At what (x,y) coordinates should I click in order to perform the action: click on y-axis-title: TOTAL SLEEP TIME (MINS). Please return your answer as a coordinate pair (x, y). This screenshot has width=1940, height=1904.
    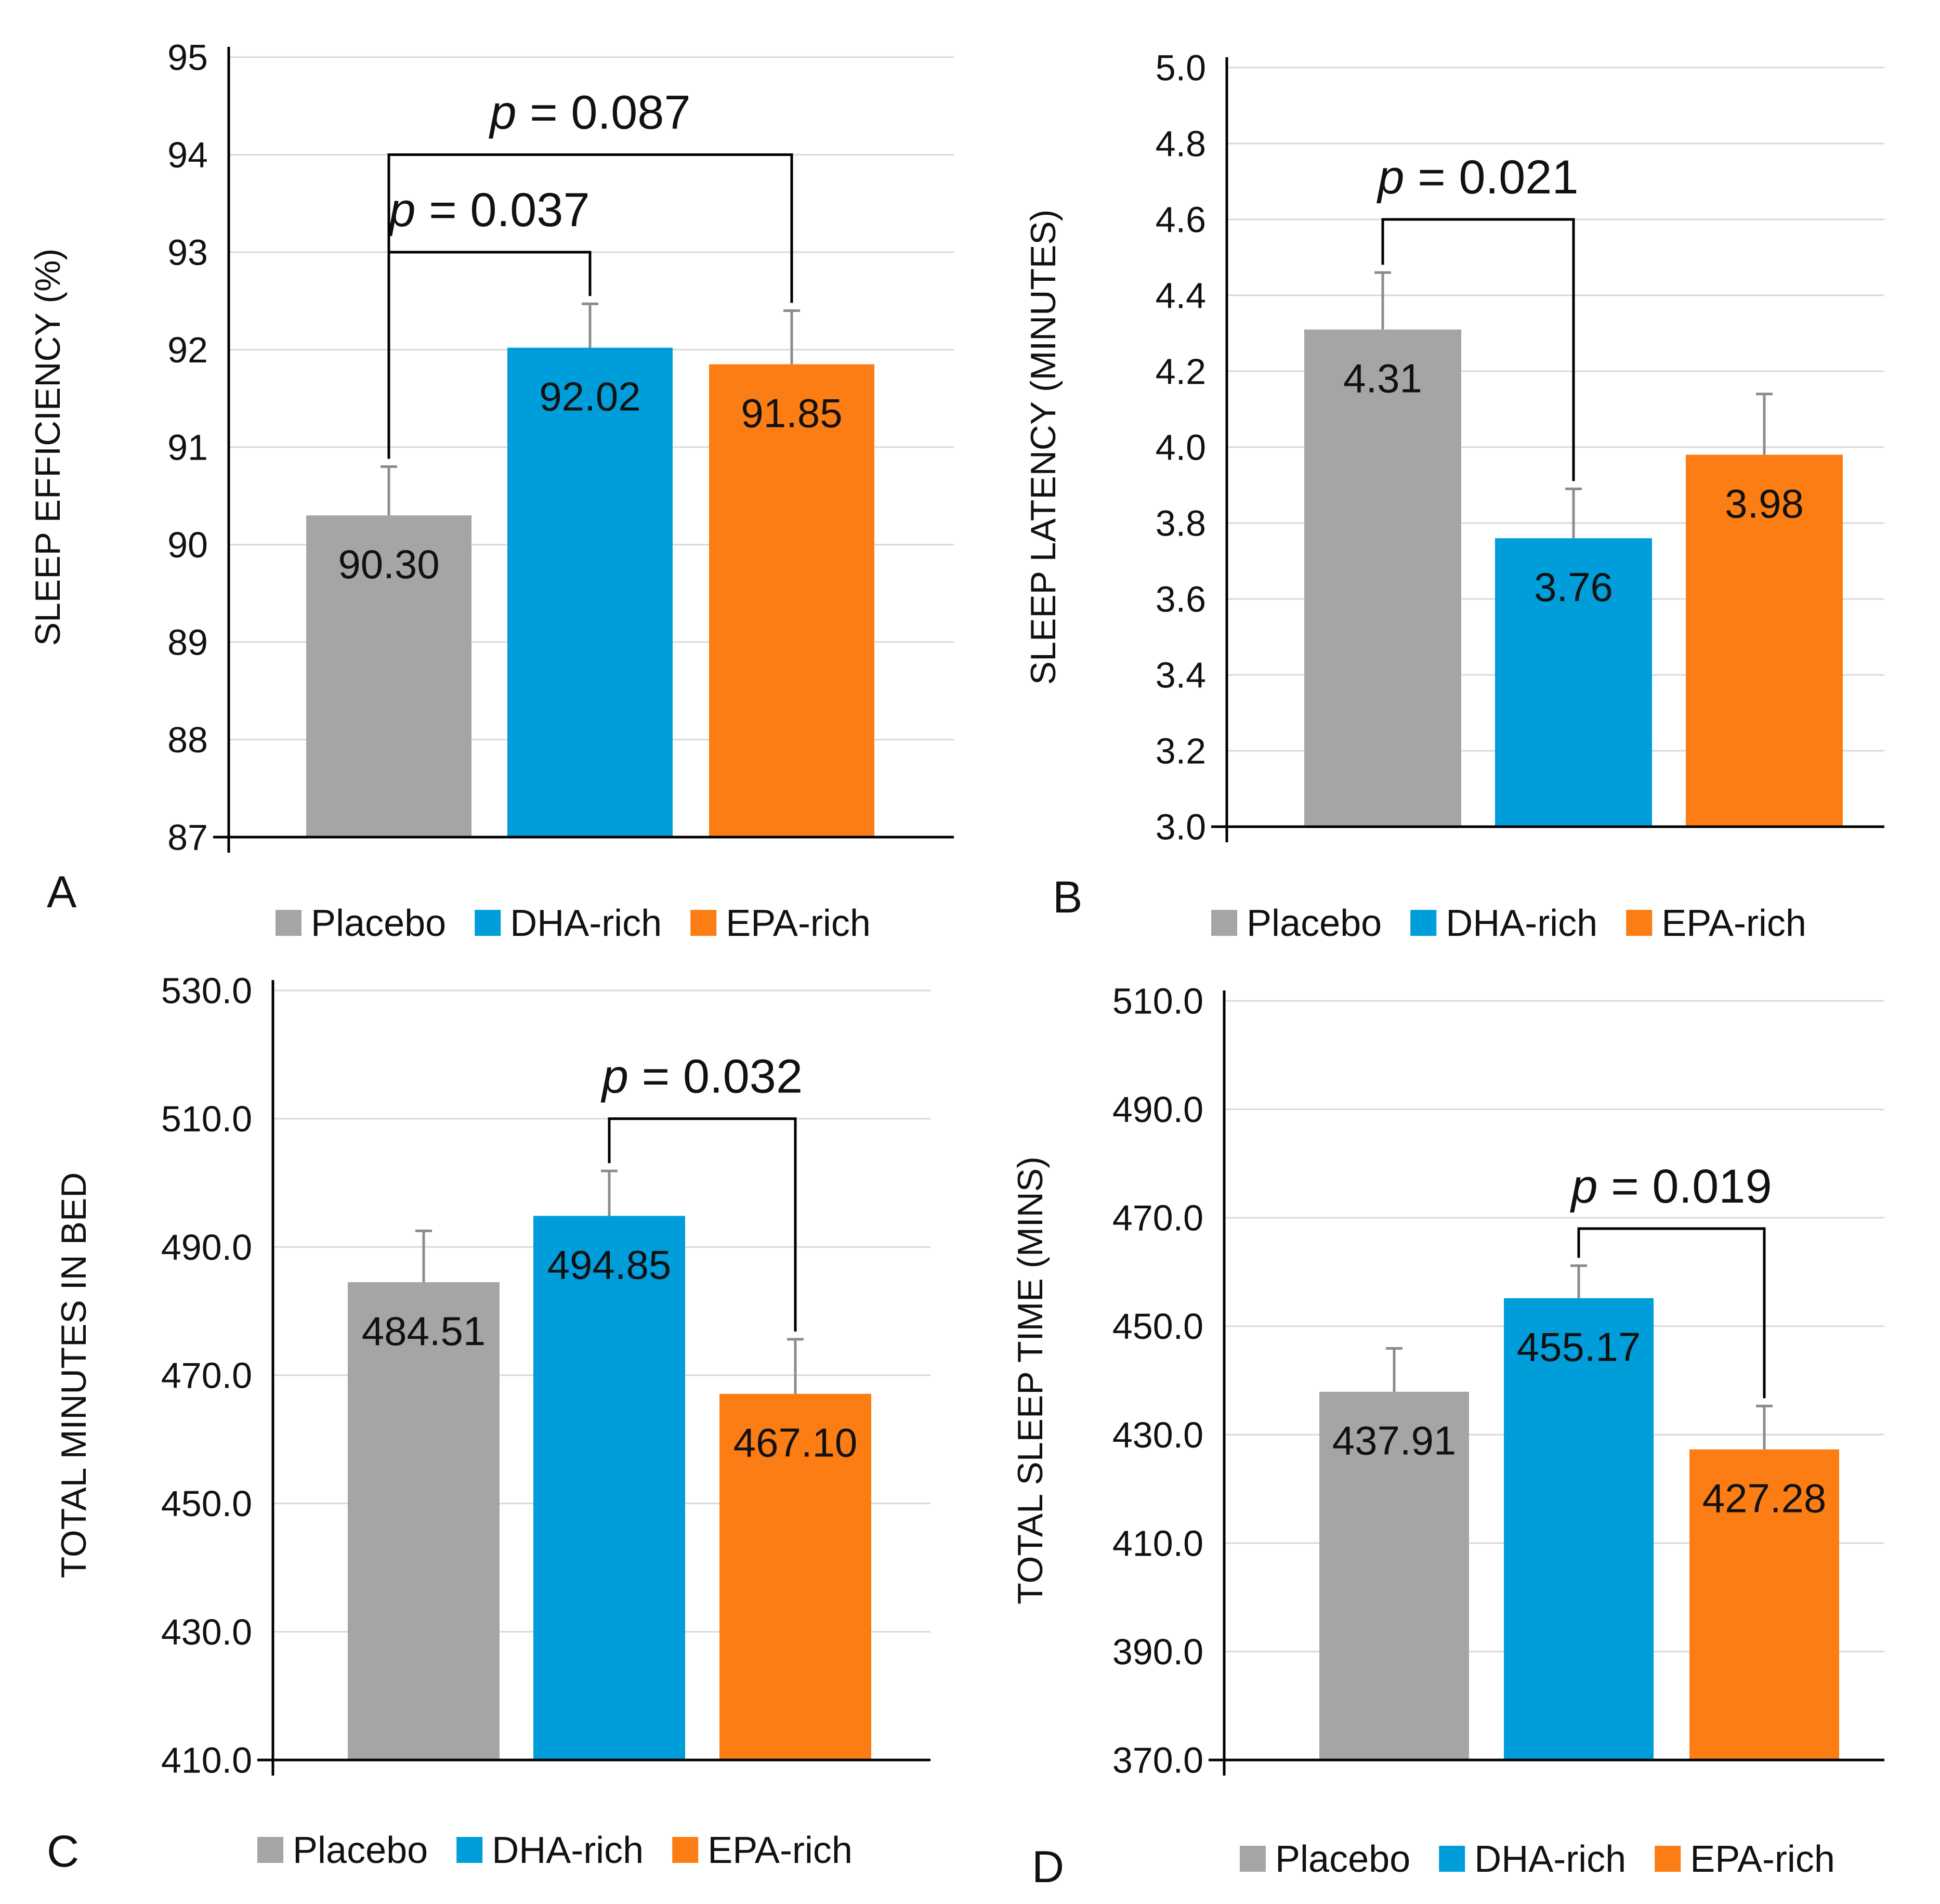
    Looking at the image, I should click on (1030, 1380).